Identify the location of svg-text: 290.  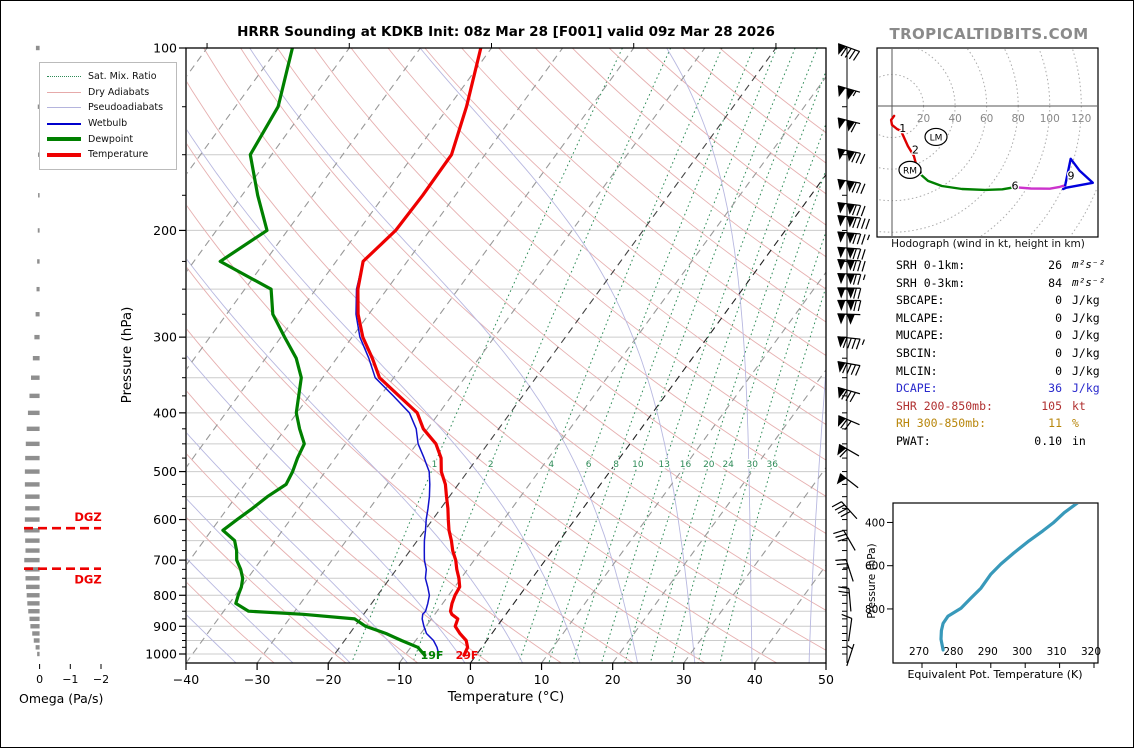
(988, 652).